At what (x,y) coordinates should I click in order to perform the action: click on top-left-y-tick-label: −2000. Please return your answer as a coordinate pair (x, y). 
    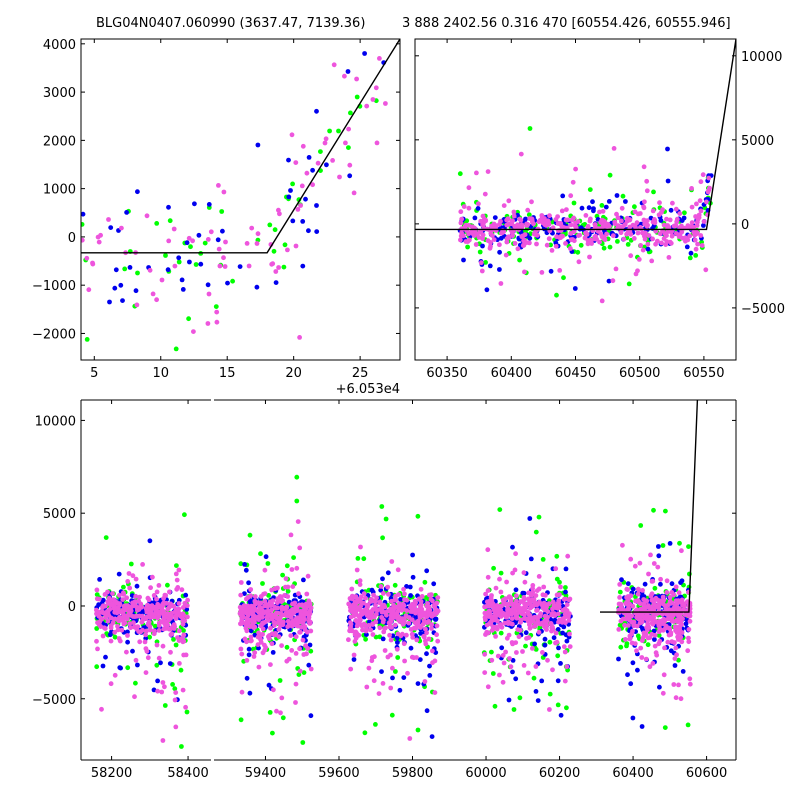
    Looking at the image, I should click on (54, 334).